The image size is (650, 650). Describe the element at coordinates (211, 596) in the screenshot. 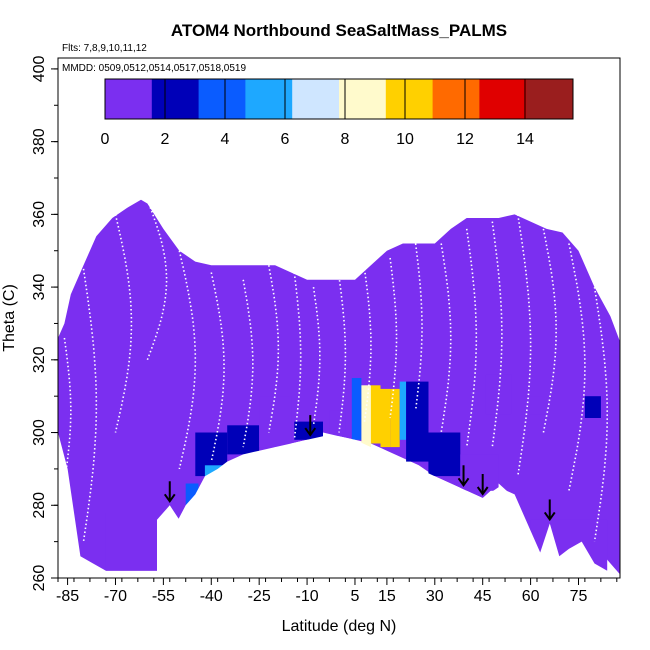

I see `x-tick-label: -40` at that location.